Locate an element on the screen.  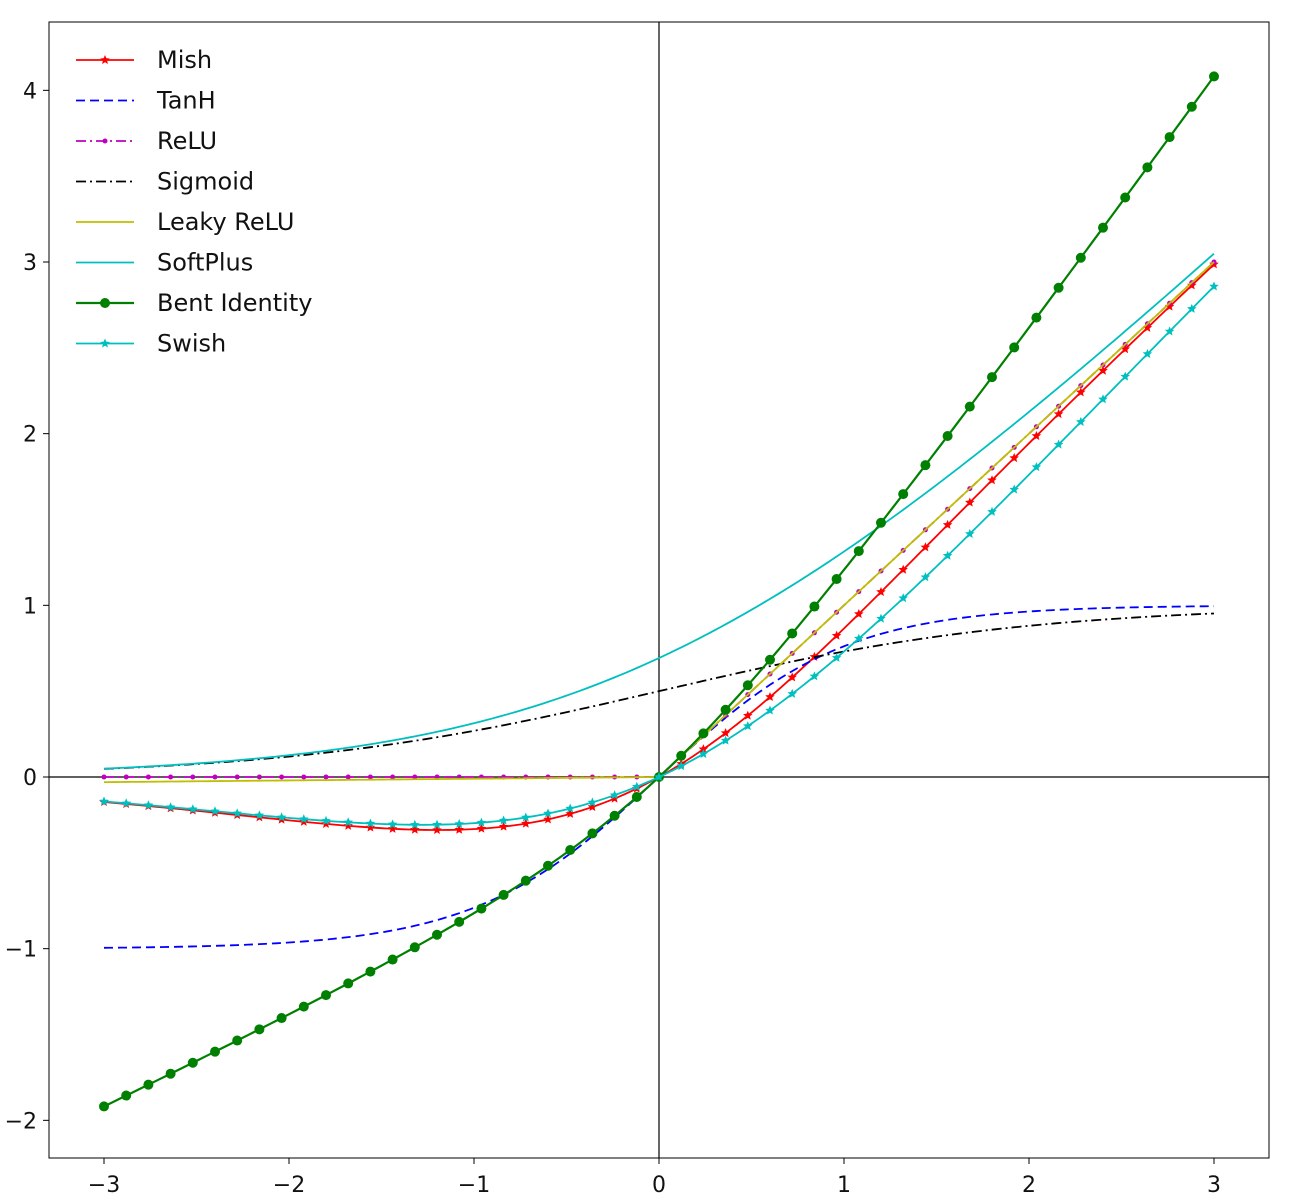
legend-item-bent-identity: Bent Identity is located at coordinates (194, 303).